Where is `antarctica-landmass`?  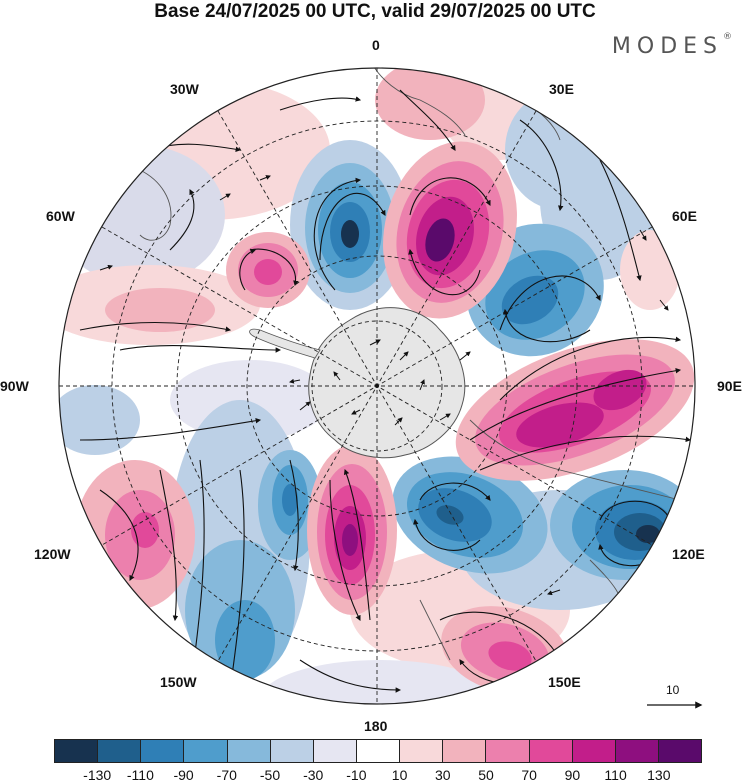 antarctica-landmass is located at coordinates (387, 383).